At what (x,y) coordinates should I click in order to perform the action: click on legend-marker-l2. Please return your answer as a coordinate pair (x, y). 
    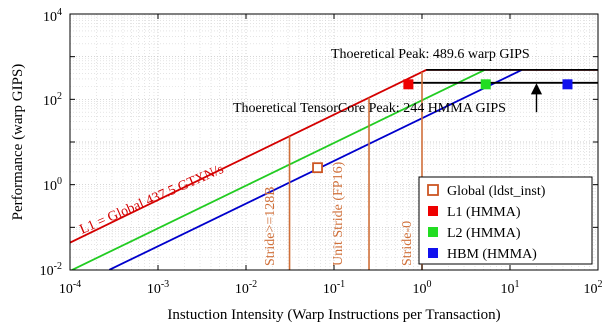
    Looking at the image, I should click on (433, 232).